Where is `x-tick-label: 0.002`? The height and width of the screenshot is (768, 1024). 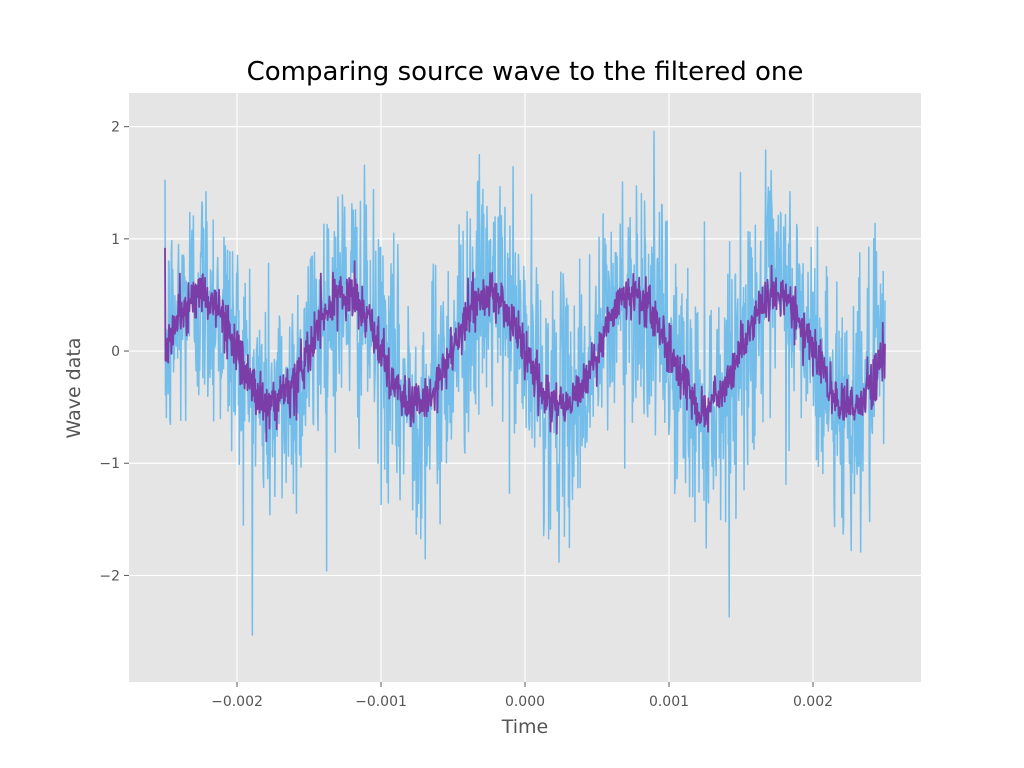 x-tick-label: 0.002 is located at coordinates (813, 702).